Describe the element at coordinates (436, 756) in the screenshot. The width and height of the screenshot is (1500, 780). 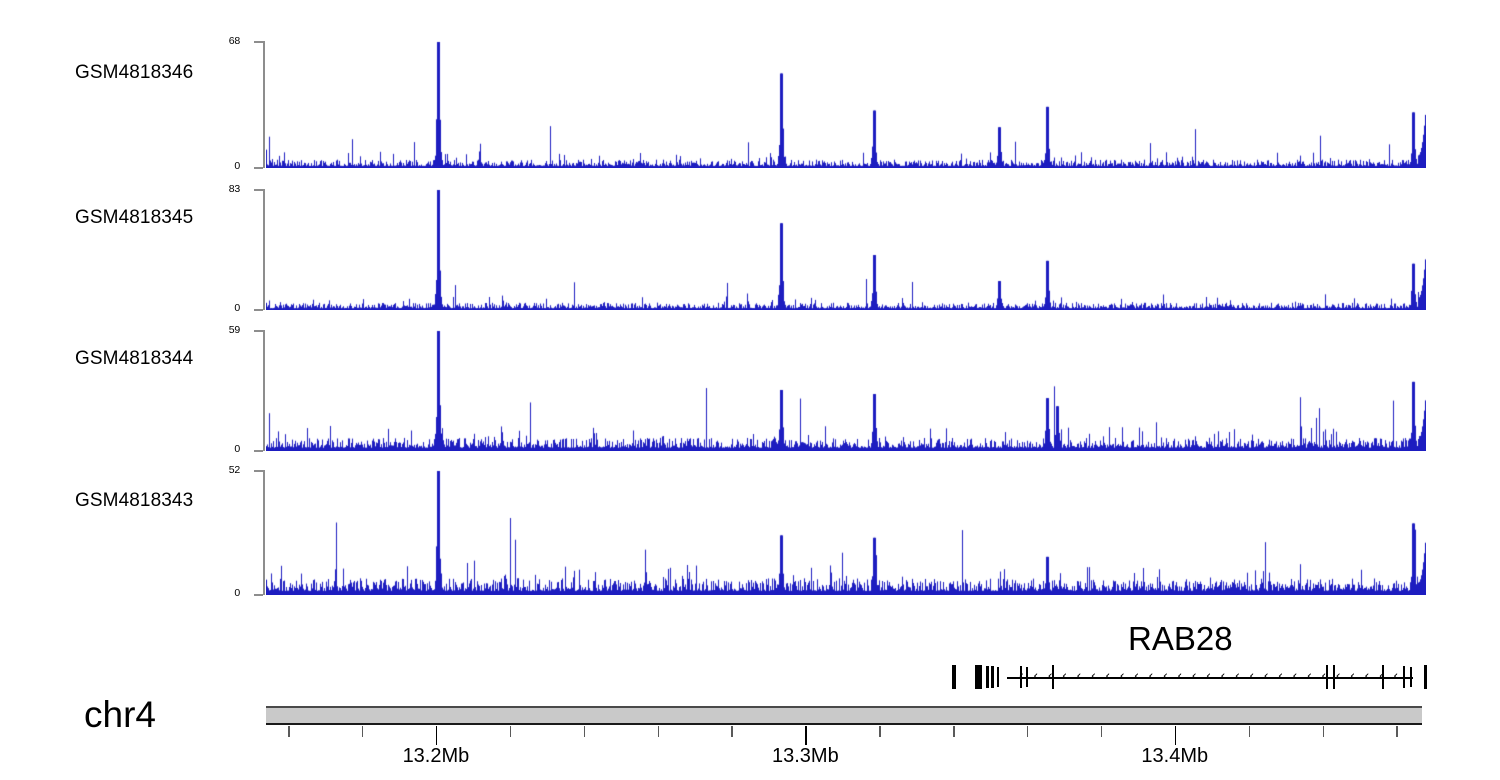
I see `axis-tick-label: 13.2Mb` at that location.